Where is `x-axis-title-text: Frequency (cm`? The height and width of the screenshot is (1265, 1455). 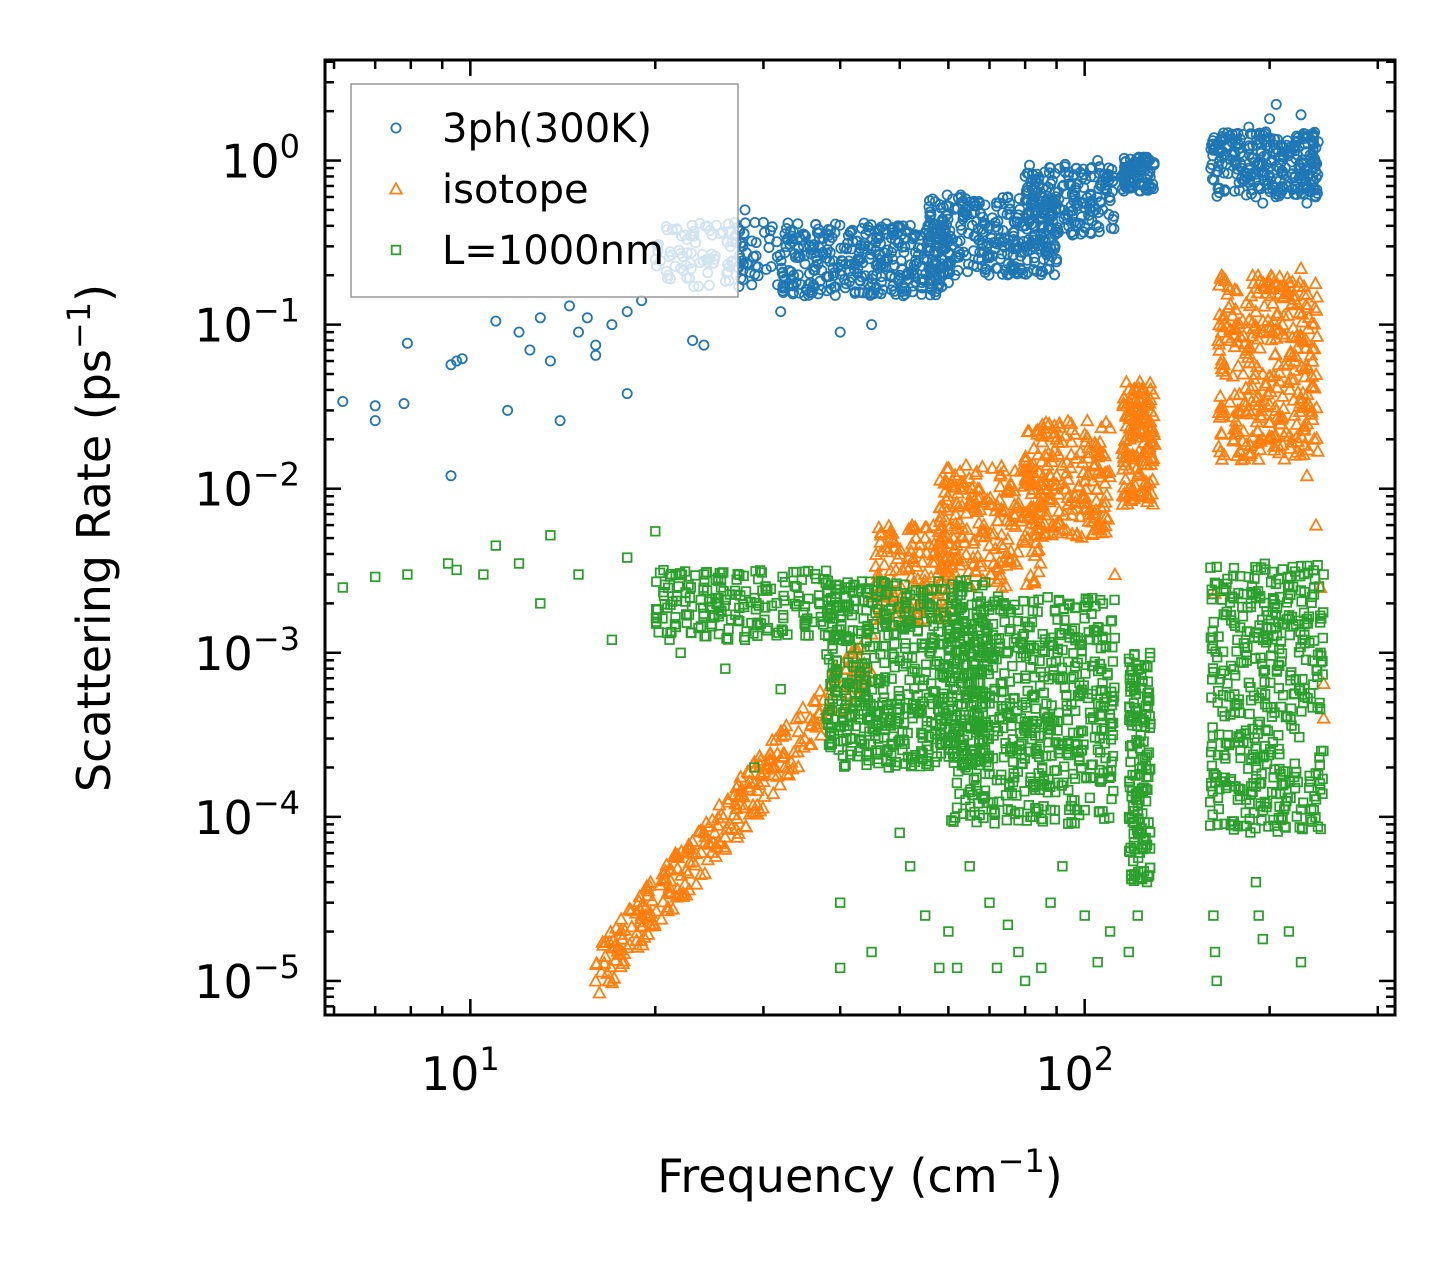 x-axis-title-text: Frequency (cm is located at coordinates (827, 1176).